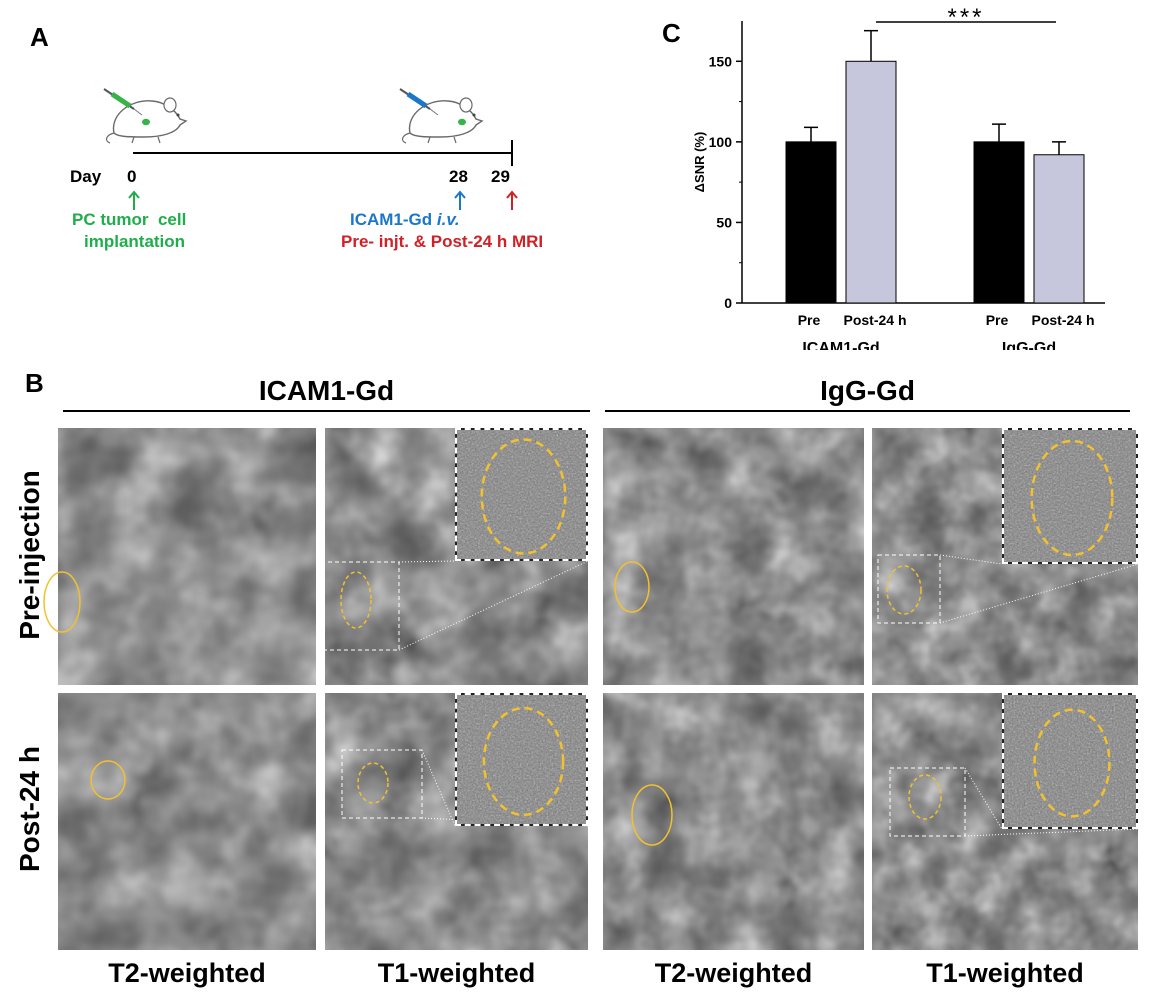 The width and height of the screenshot is (1159, 1000). What do you see at coordinates (724, 222) in the screenshot?
I see `y-tick-label-1: 50` at bounding box center [724, 222].